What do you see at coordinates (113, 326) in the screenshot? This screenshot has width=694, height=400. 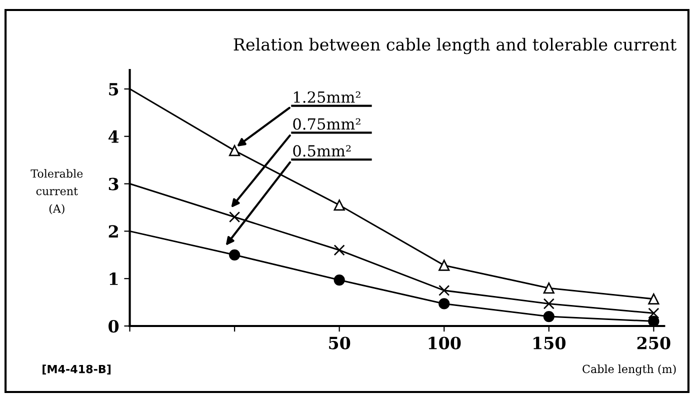 I see `y-tick-label: 0` at bounding box center [113, 326].